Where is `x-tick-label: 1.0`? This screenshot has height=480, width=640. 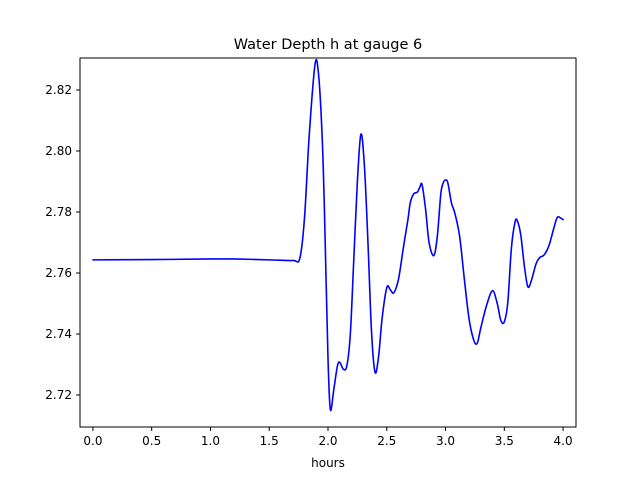 x-tick-label: 1.0 is located at coordinates (210, 441).